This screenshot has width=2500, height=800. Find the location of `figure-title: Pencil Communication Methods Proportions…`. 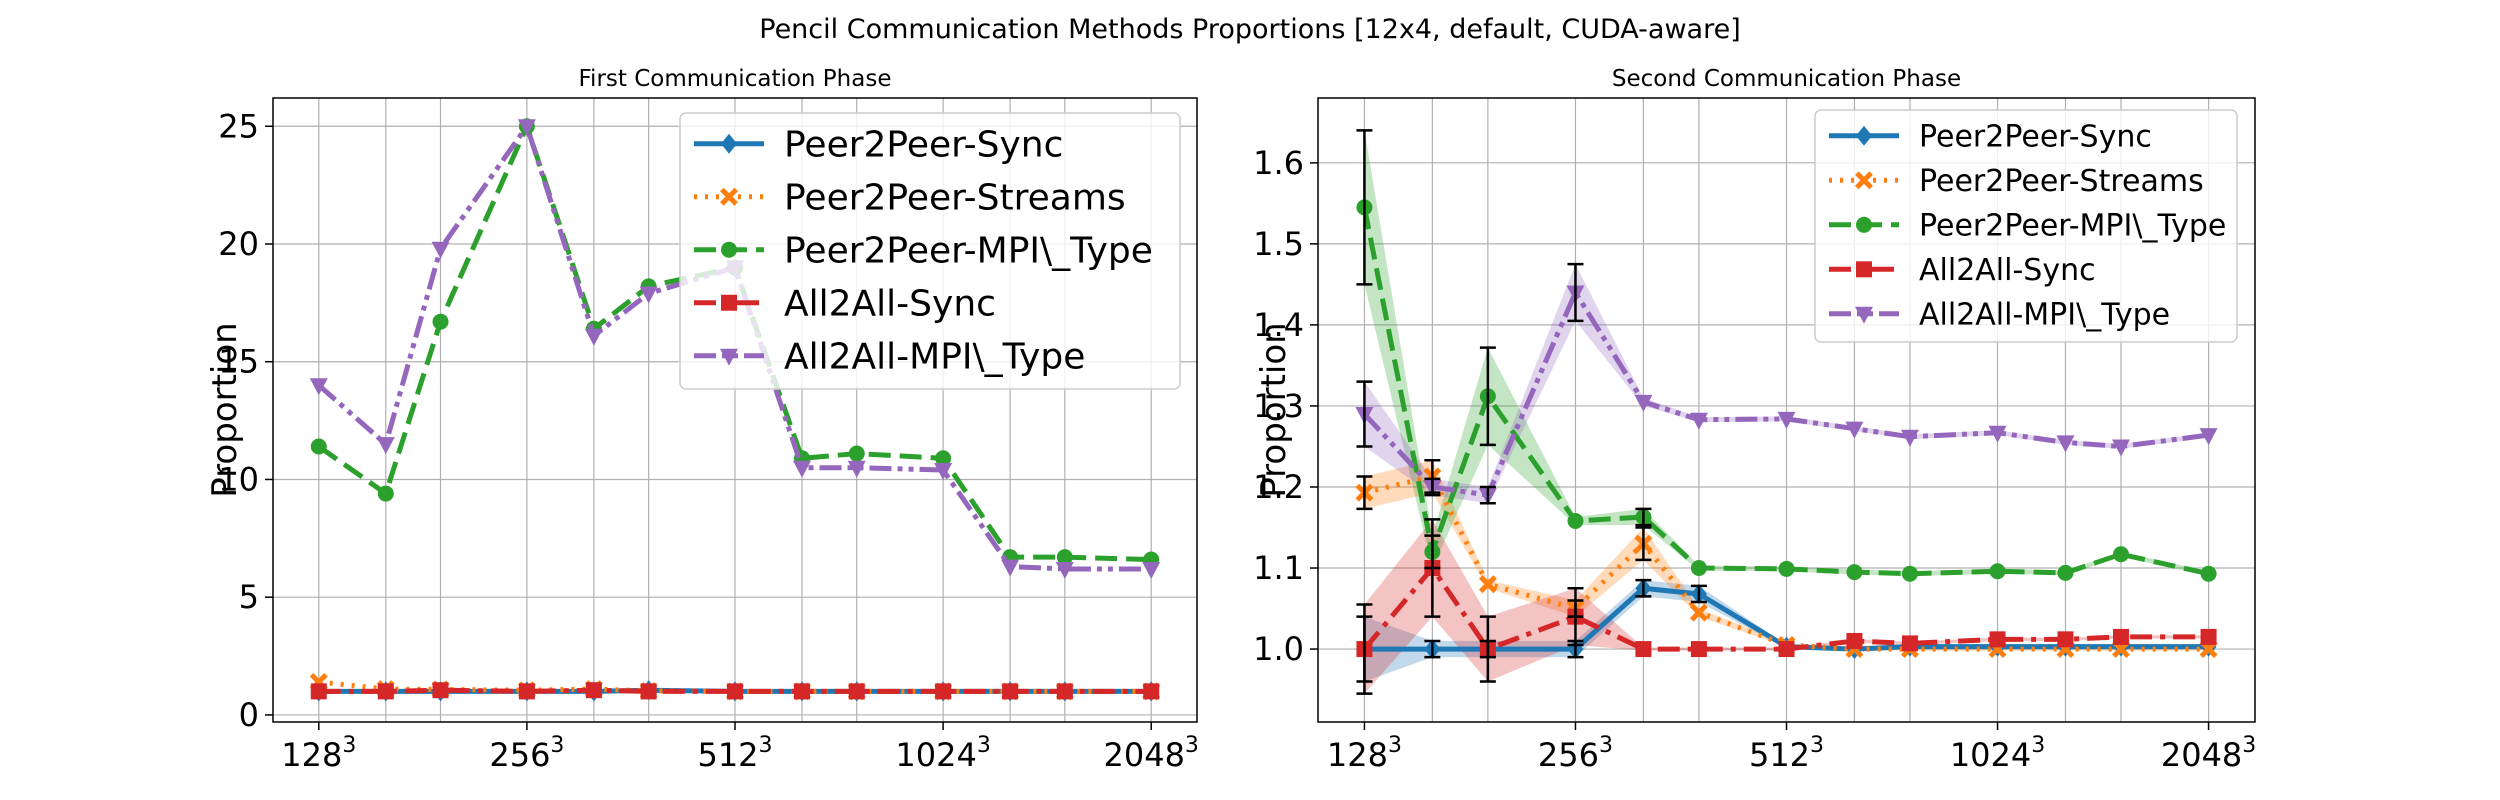

figure-title: Pencil Communication Methods Proportions… is located at coordinates (1250, 29).